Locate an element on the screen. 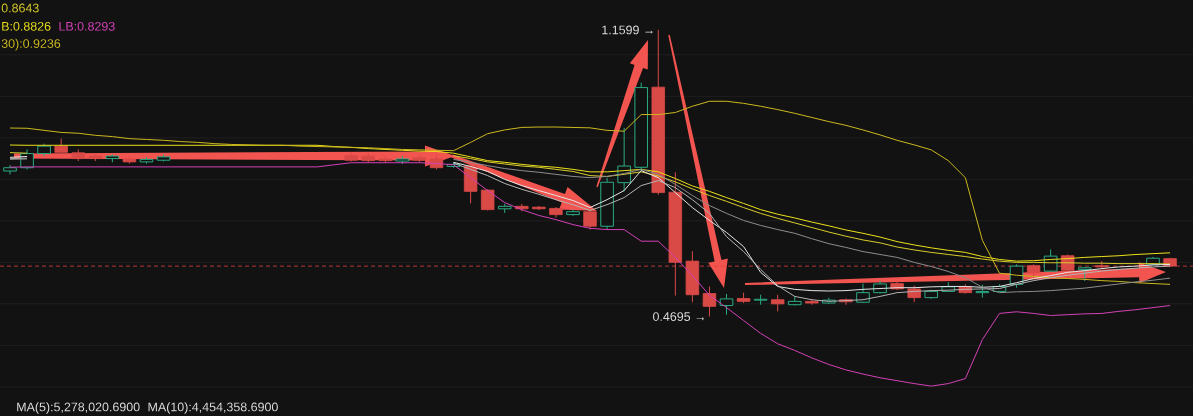 This screenshot has width=1193, height=416. text: MA(5):5,278,020.6900 is located at coordinates (78, 408).